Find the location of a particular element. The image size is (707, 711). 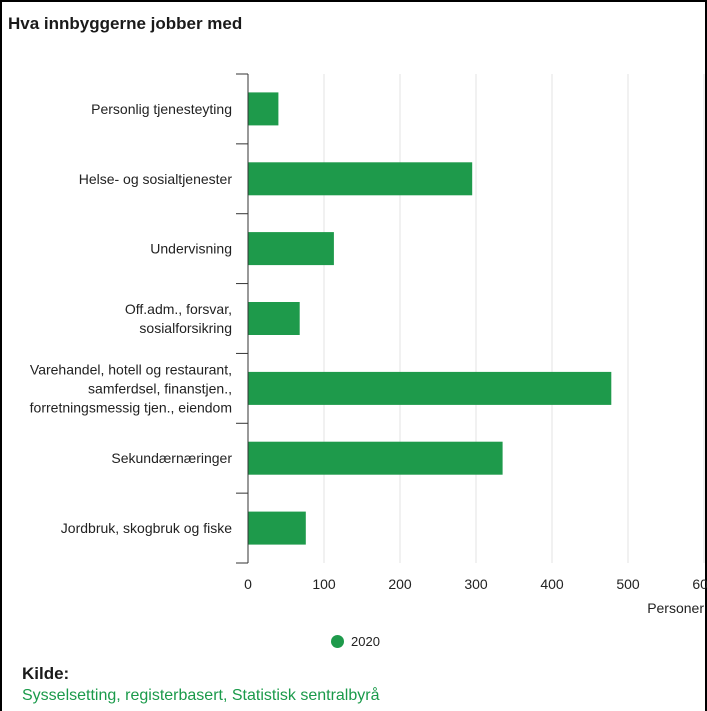

source-heading: Kilde: is located at coordinates (46, 673).